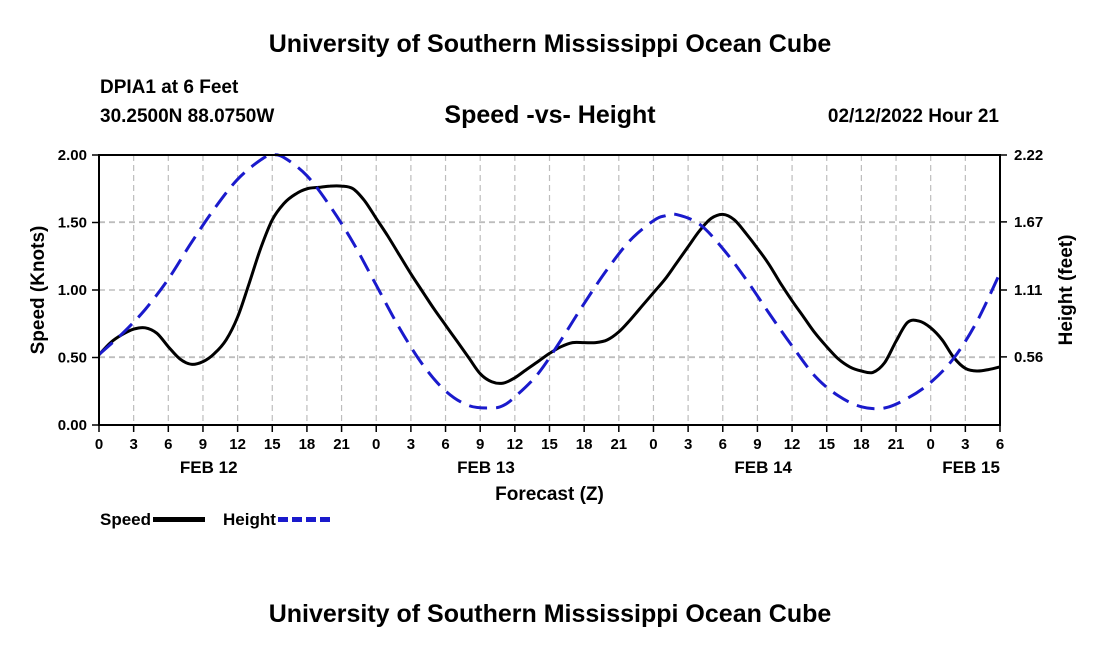 The height and width of the screenshot is (650, 1100). I want to click on date-label: FEB 15, so click(971, 467).